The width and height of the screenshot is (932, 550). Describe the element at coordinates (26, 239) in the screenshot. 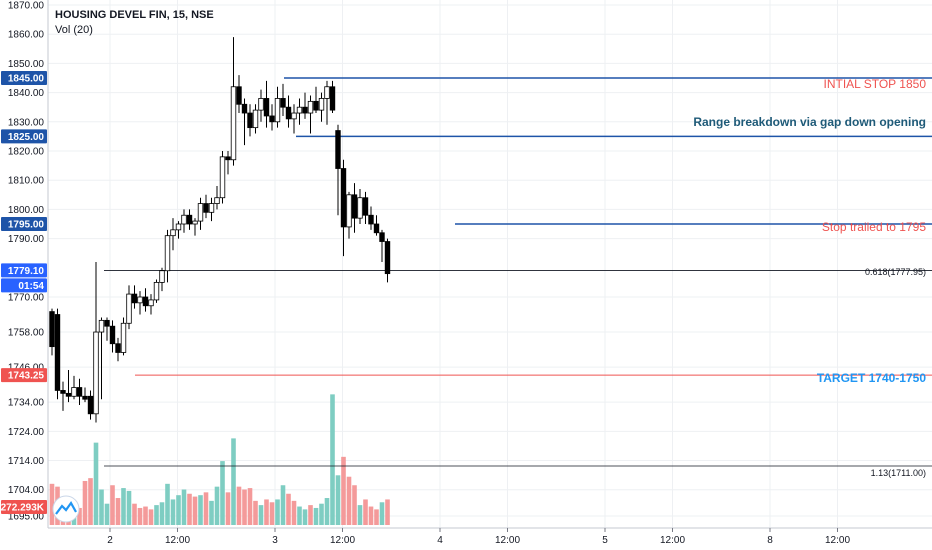

I see `price-tick-label: 1790.00` at that location.